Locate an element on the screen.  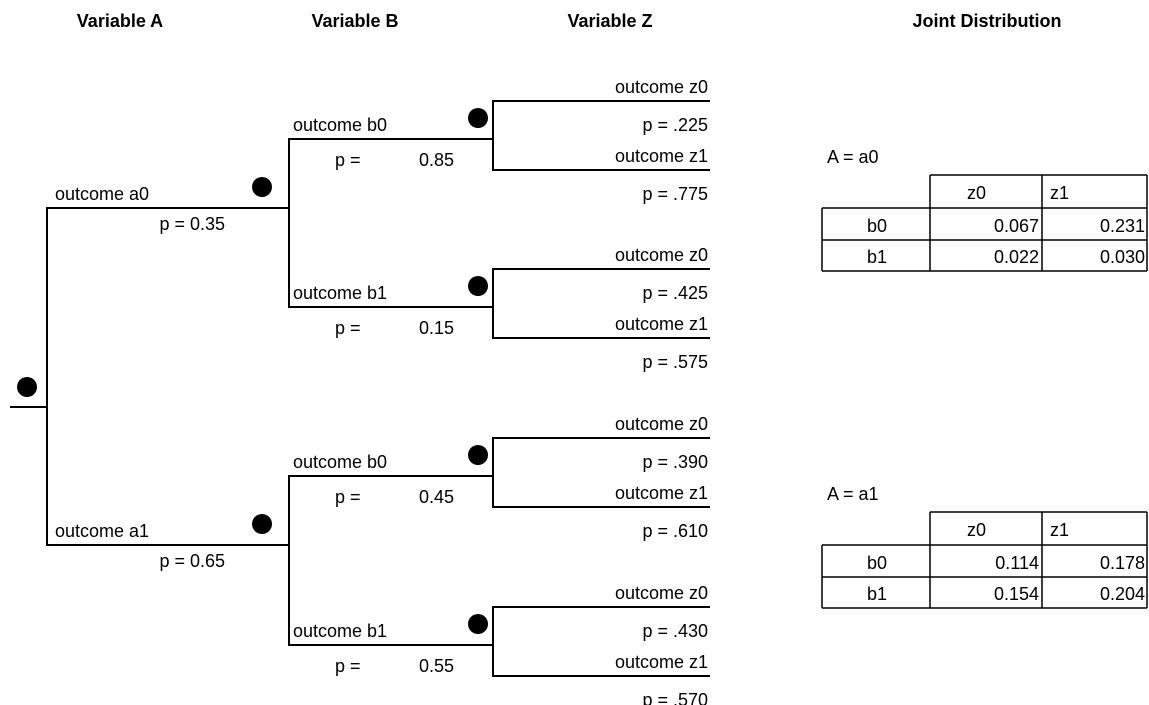
cell-value: 0.154 is located at coordinates (1016, 594).